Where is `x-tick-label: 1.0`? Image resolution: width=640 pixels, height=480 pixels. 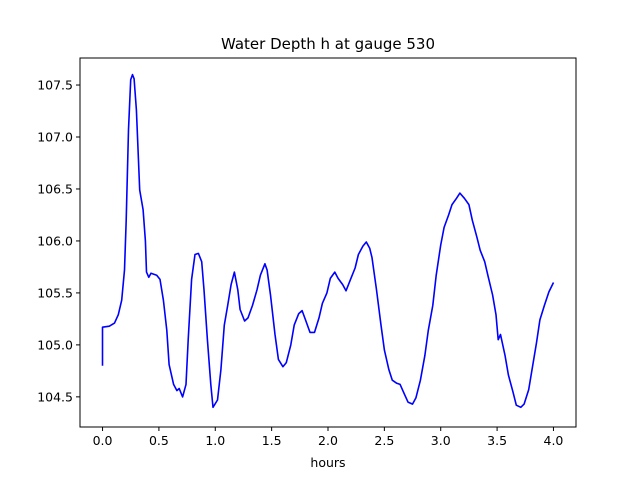
x-tick-label: 1.0 is located at coordinates (215, 440).